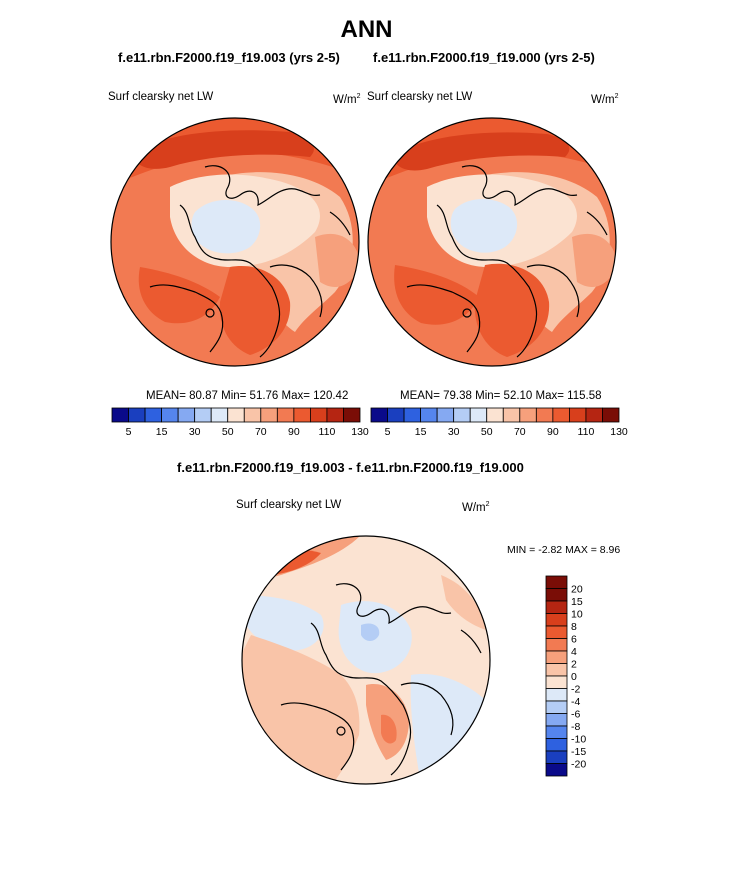  Describe the element at coordinates (578, 740) in the screenshot. I see `colorbar3-tick-label: -10` at that location.